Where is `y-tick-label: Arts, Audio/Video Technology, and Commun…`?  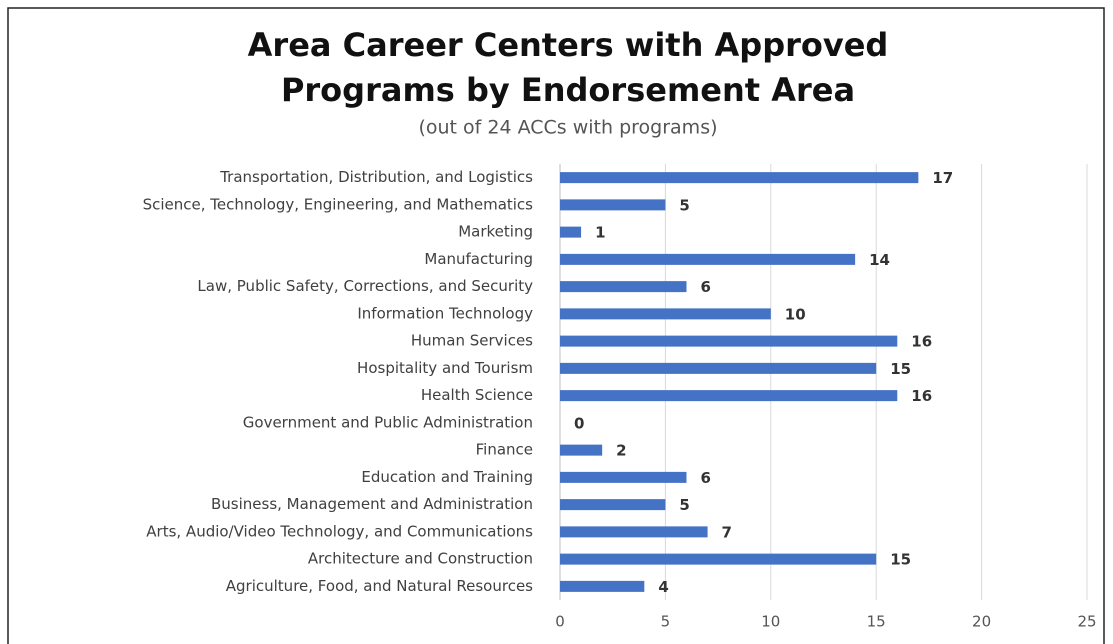
y-tick-label: Arts, Audio/Video Technology, and Commun… is located at coordinates (339, 531).